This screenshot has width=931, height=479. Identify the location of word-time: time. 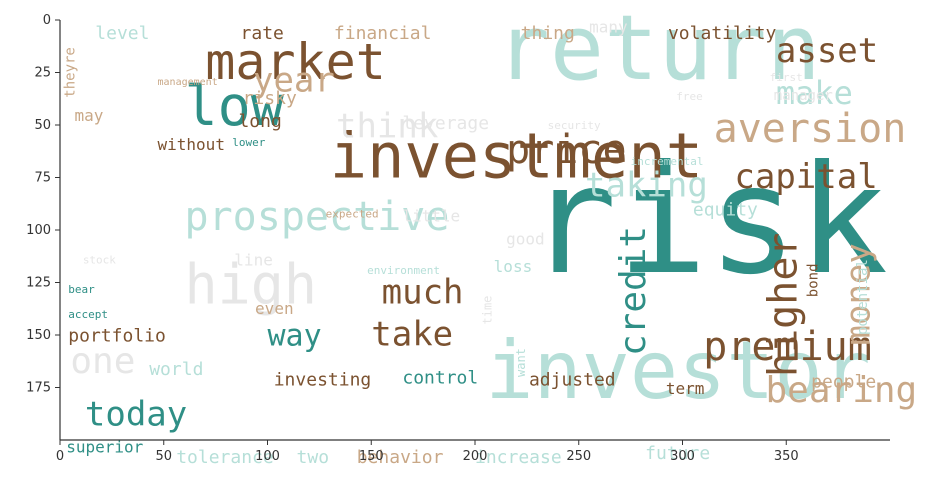
(488, 310).